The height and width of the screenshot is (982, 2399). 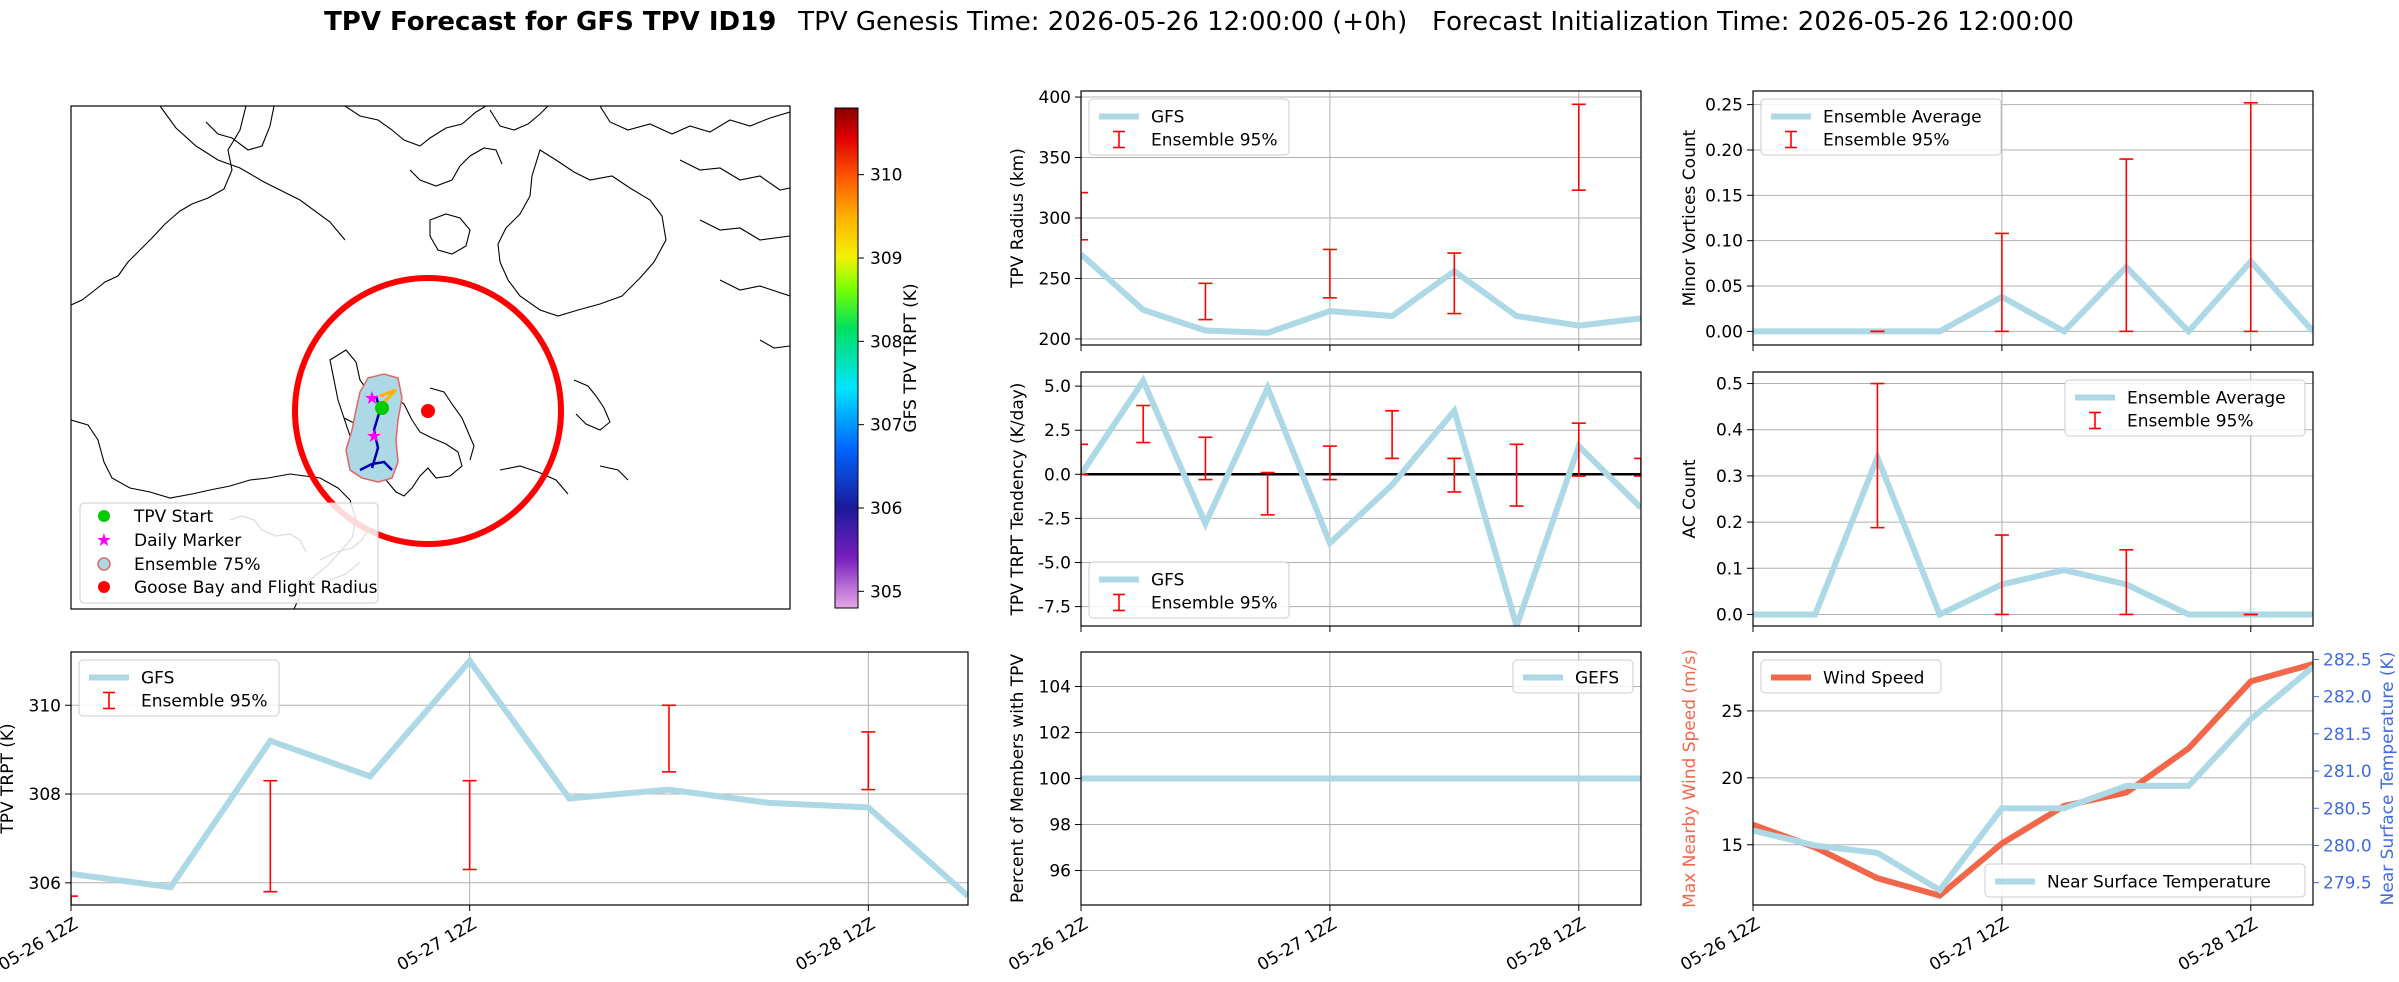 I want to click on y-tick-label: 2.5, so click(x=1057, y=431).